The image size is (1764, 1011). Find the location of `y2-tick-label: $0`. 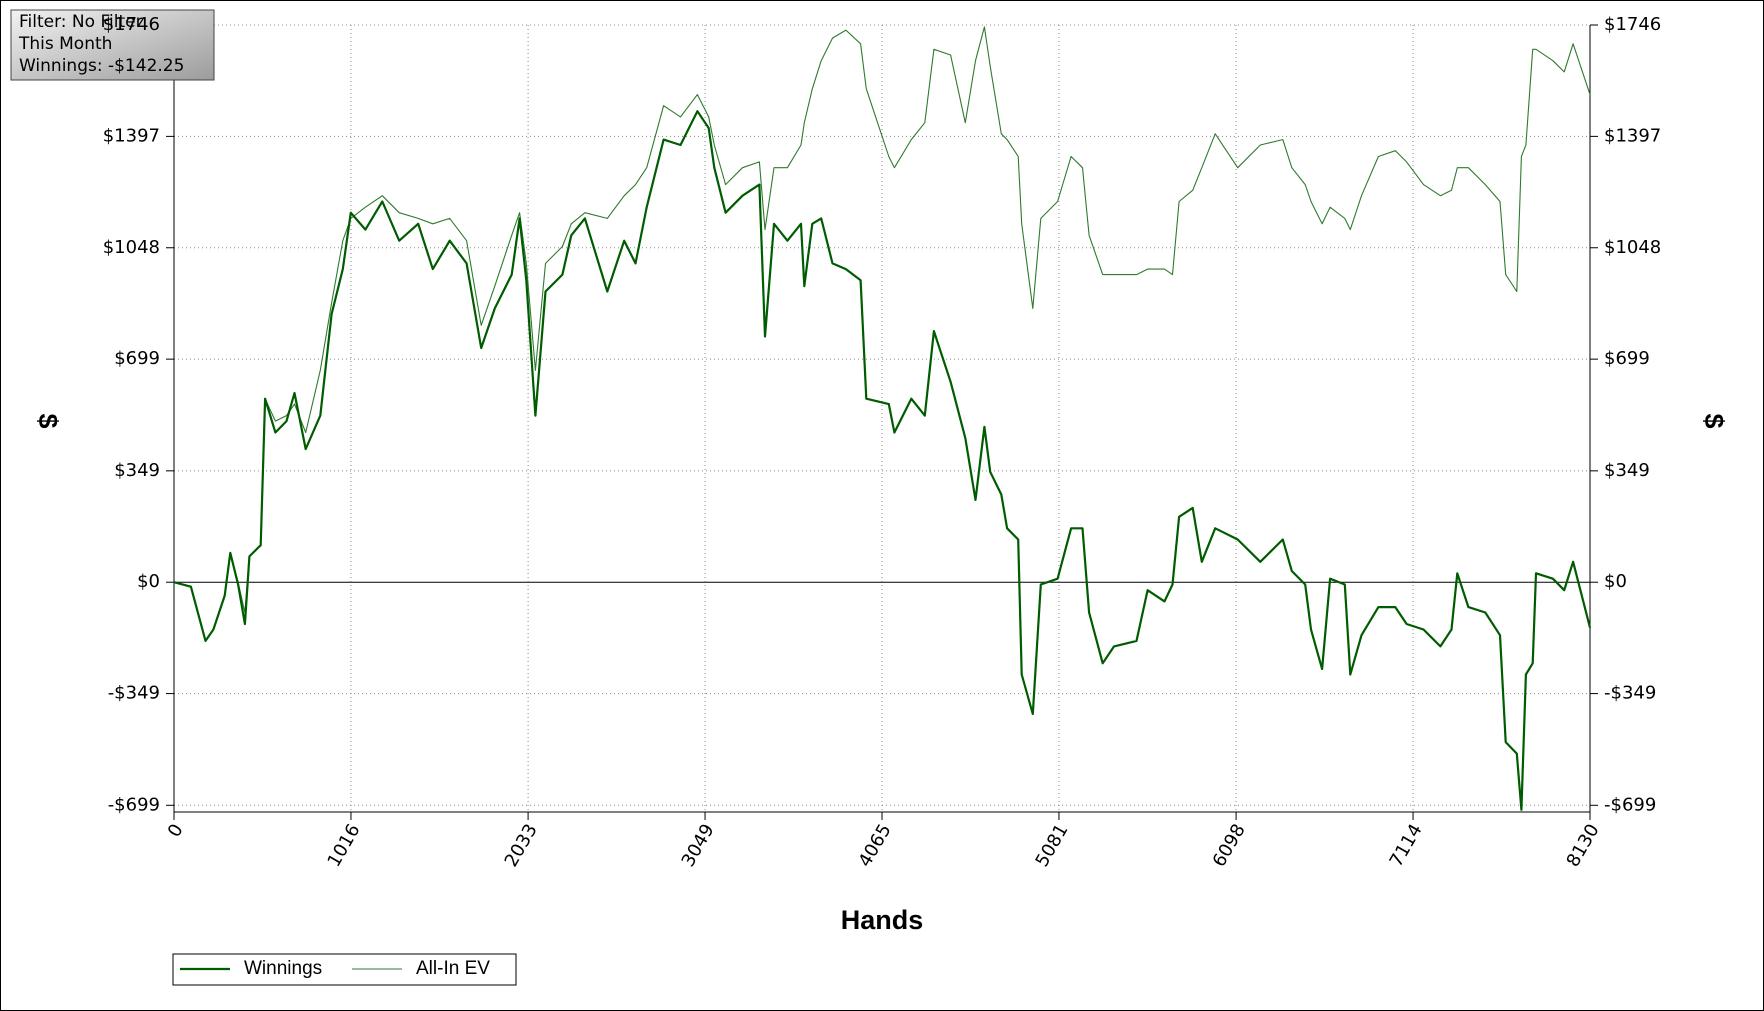

y2-tick-label: $0 is located at coordinates (1615, 581).